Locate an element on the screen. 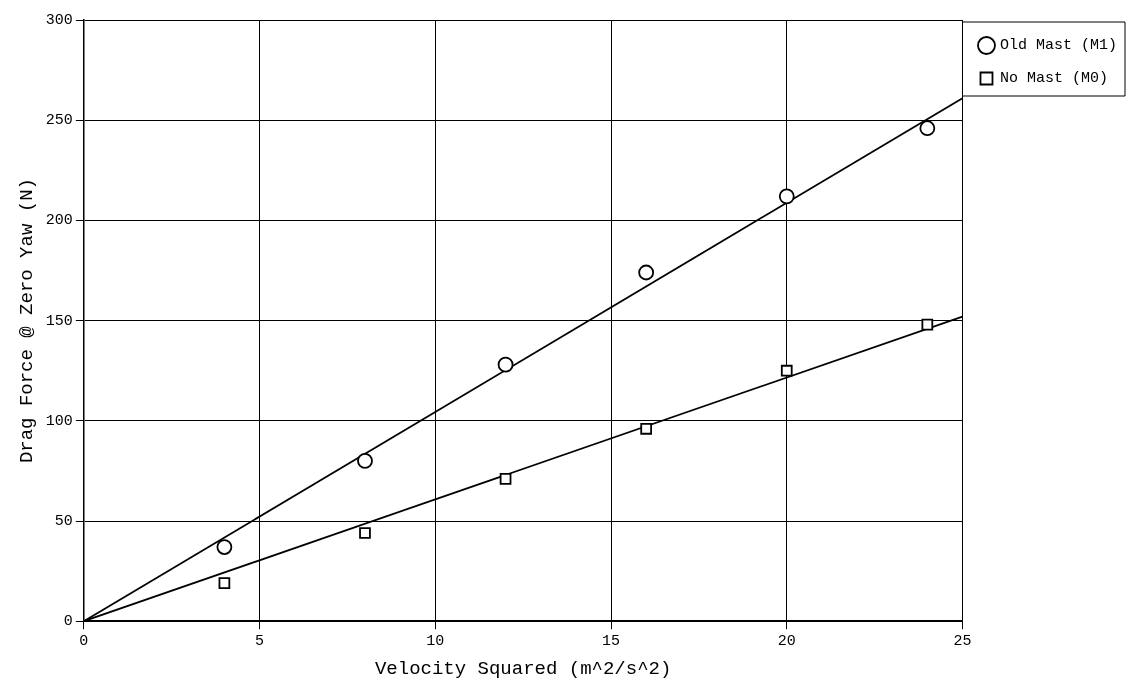  x-axis-title: Velocity Squared (m^2/s^2) is located at coordinates (523, 668).